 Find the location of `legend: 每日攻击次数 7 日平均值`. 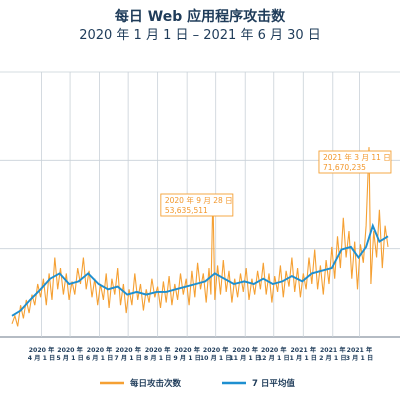

legend: 每日攻击次数 7 日平均值 is located at coordinates (197, 383).